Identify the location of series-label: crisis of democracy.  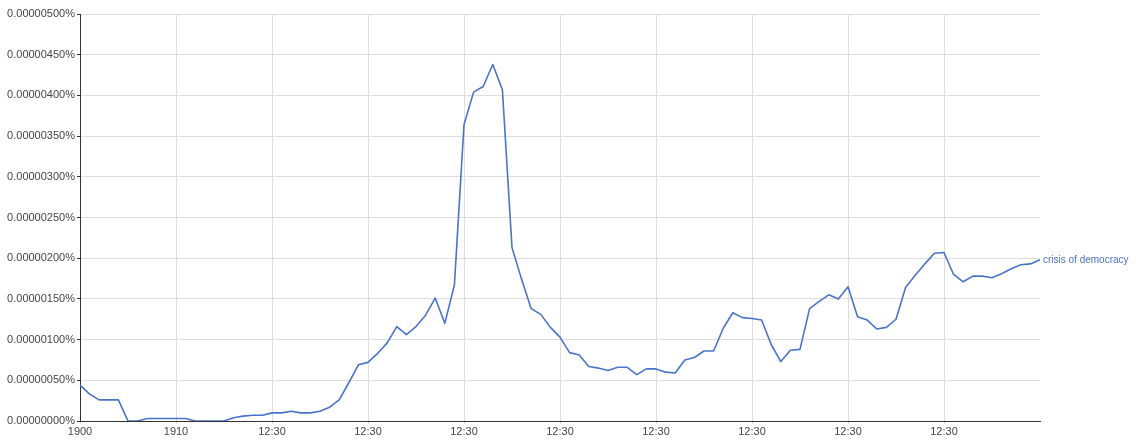
(1086, 259).